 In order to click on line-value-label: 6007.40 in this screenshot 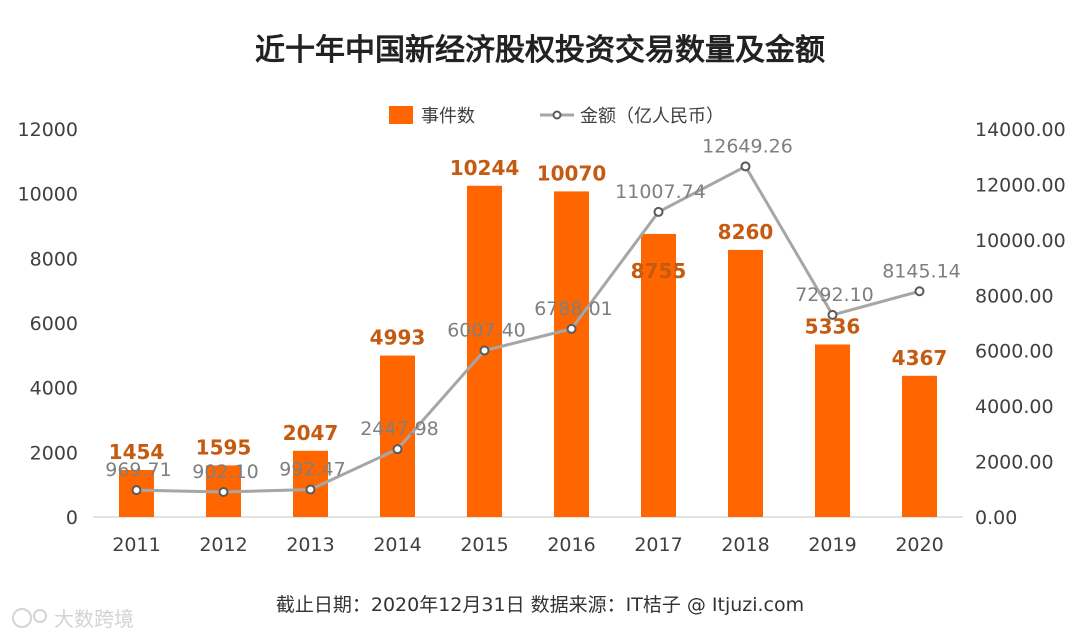, I will do `click(486, 331)`.